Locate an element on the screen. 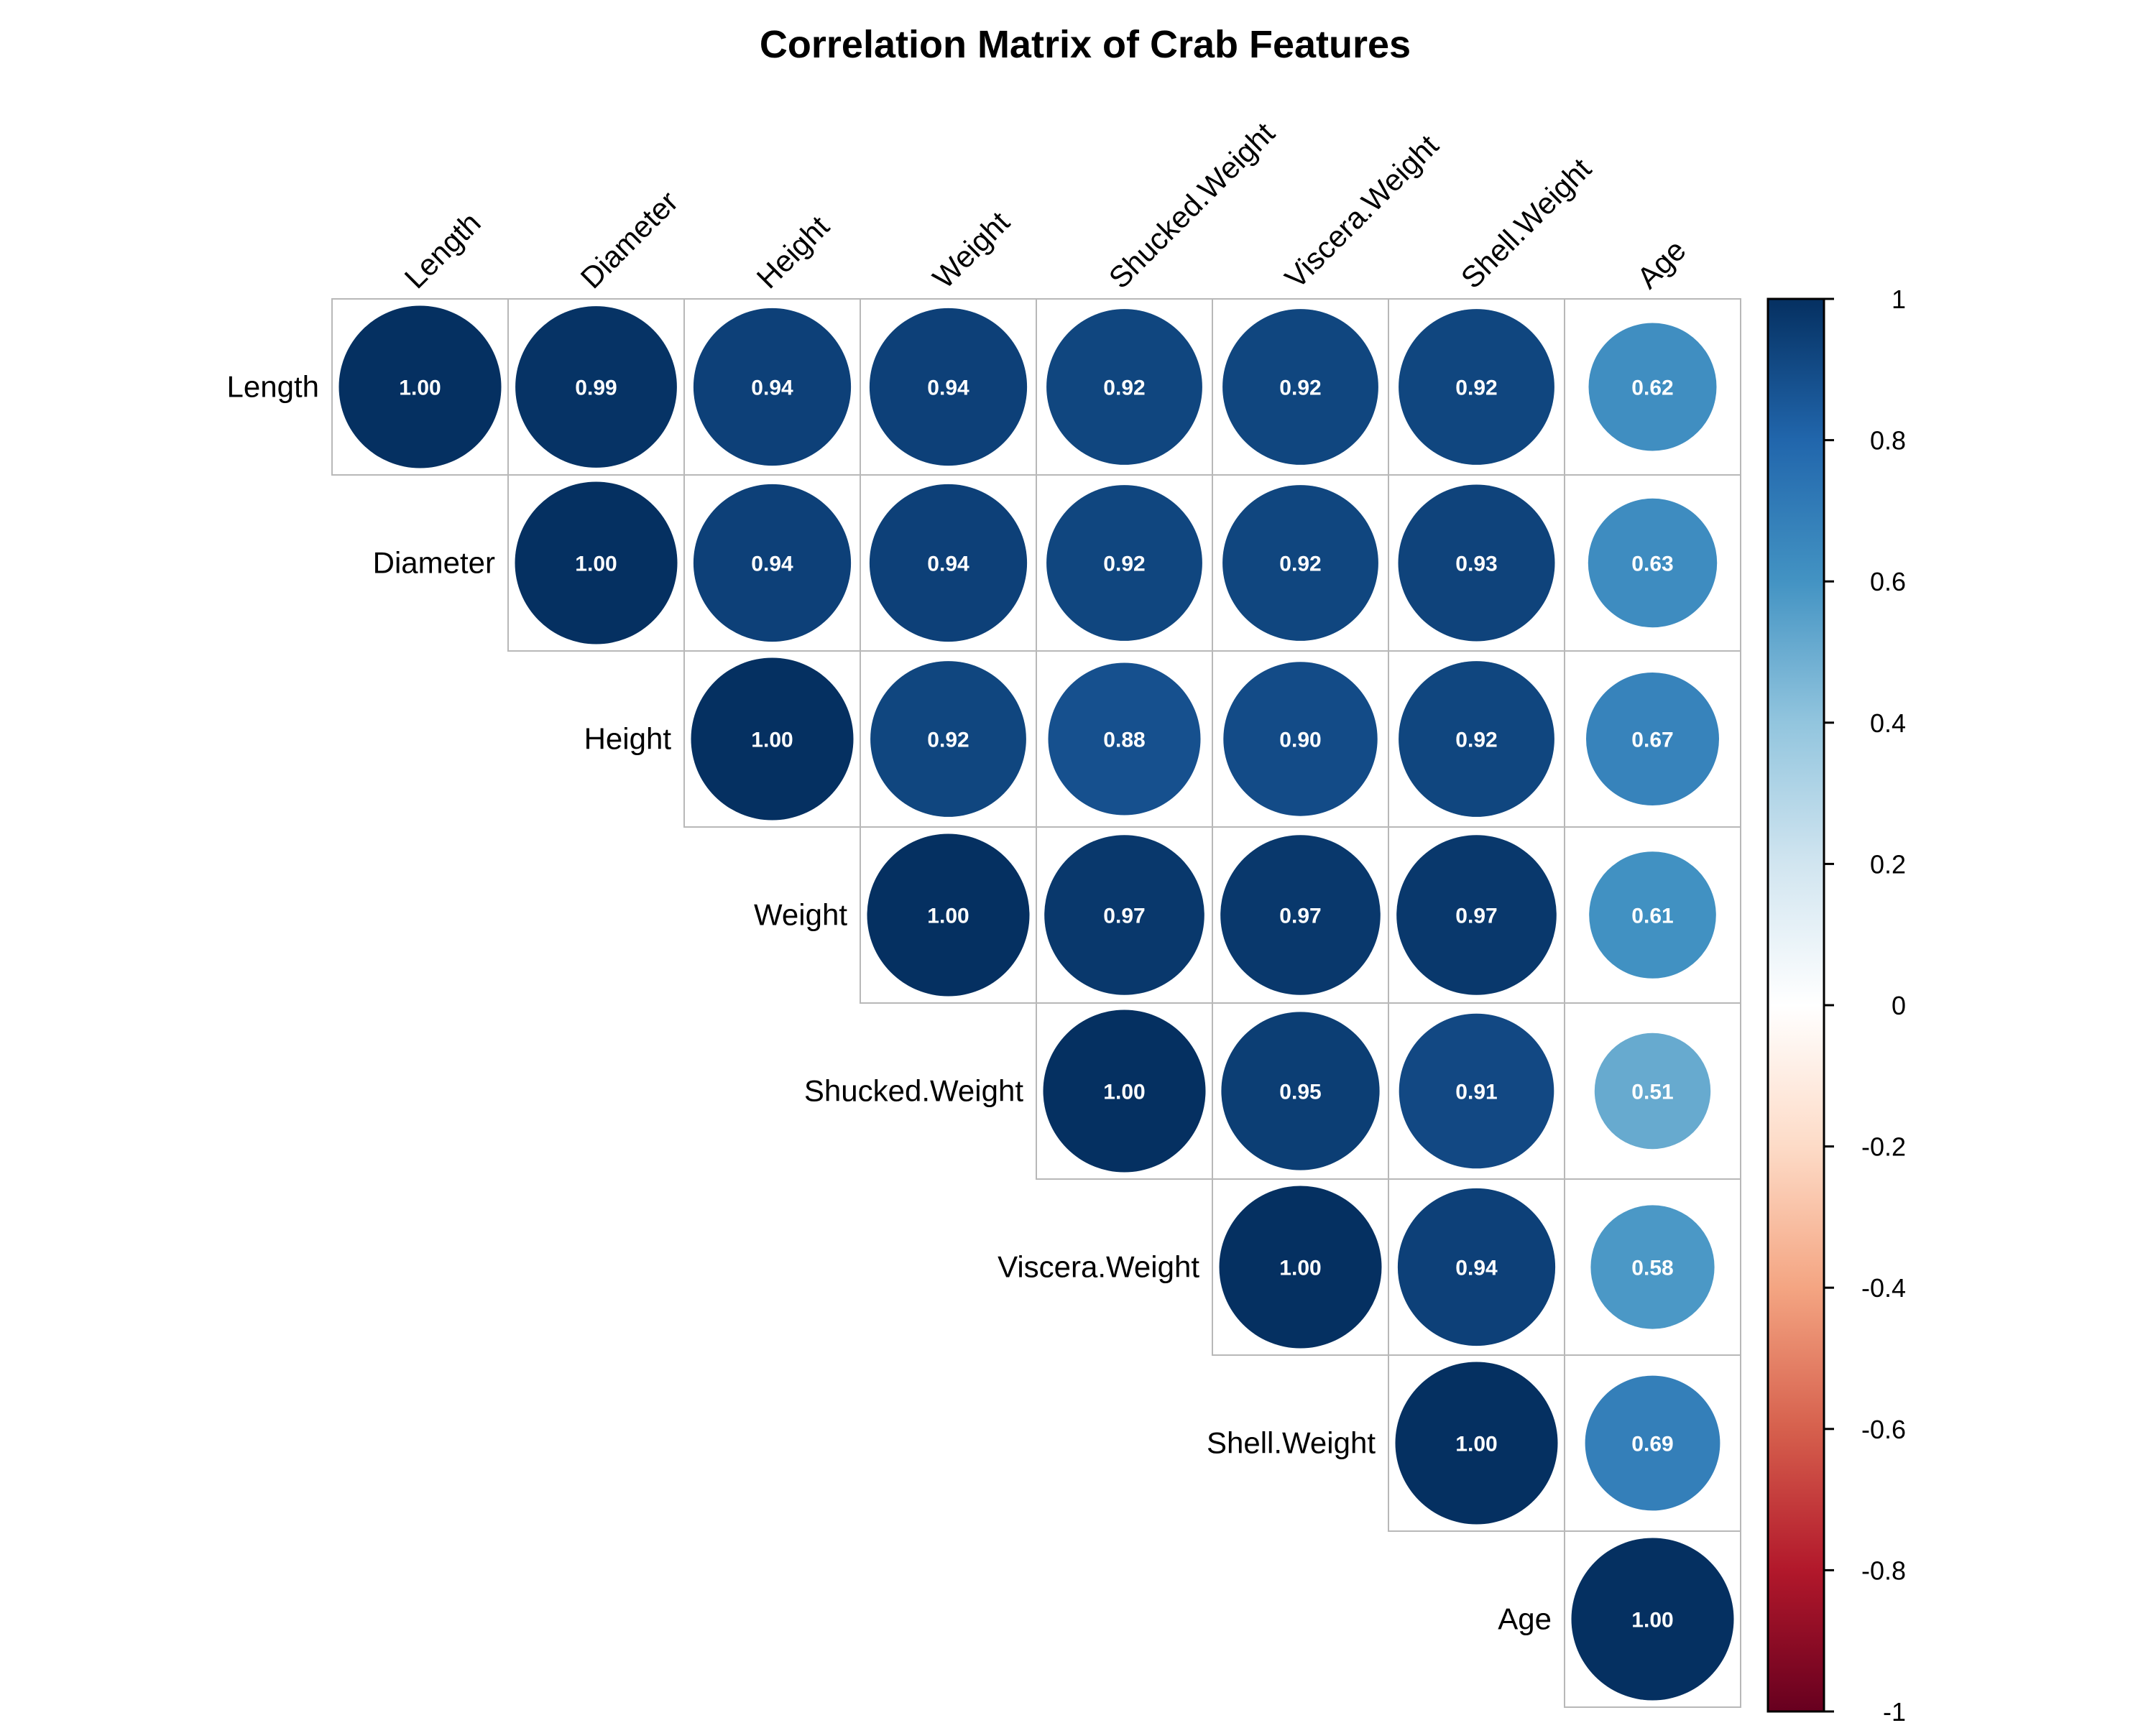 Image resolution: width=2156 pixels, height=1728 pixels. correlation-circle-Height-Age is located at coordinates (1652, 739).